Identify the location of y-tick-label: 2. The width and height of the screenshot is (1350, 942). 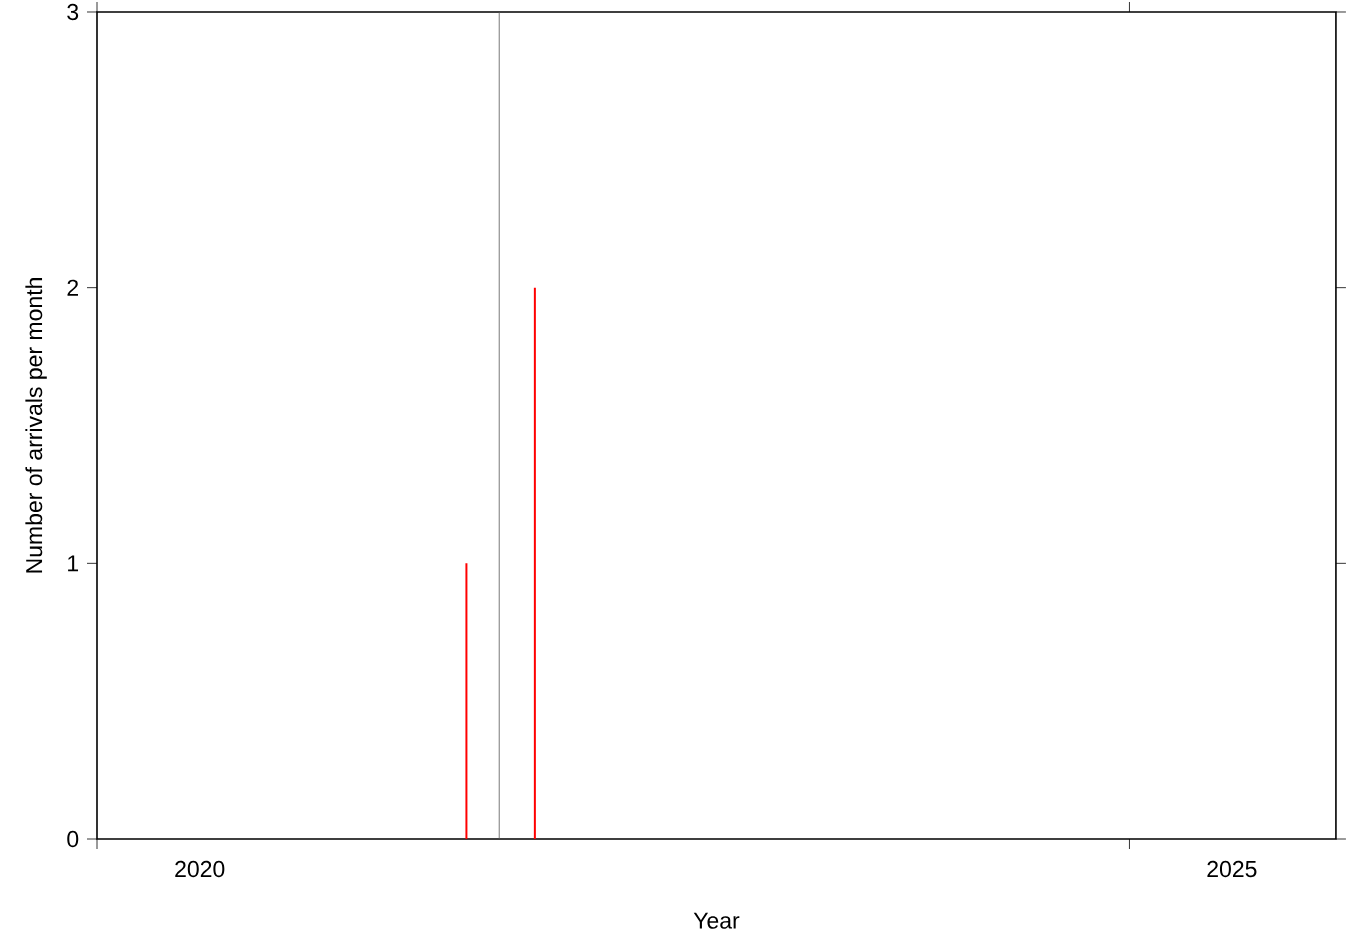
(72, 287).